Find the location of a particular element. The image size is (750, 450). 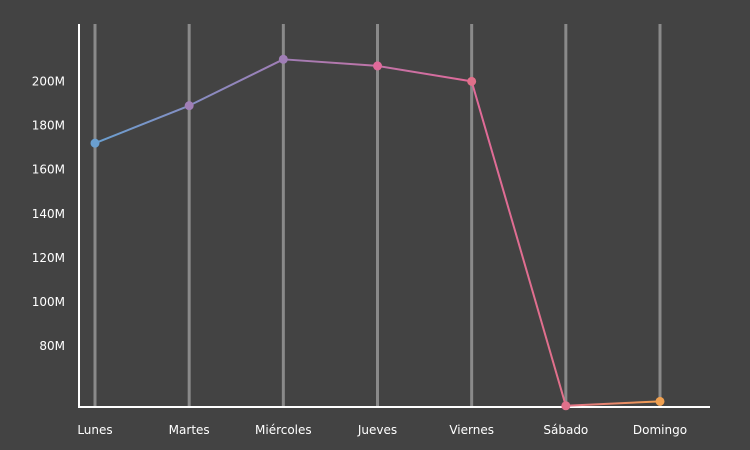

y-tick-label: 200M is located at coordinates (48, 81).